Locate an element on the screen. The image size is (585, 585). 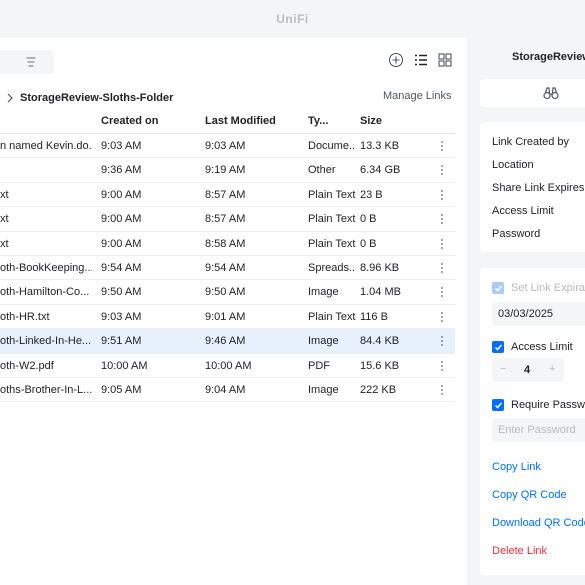
table-row: oth-W2.pdf 10:00 AM 10:00 AM PDF 15.6 KB is located at coordinates (227, 366).